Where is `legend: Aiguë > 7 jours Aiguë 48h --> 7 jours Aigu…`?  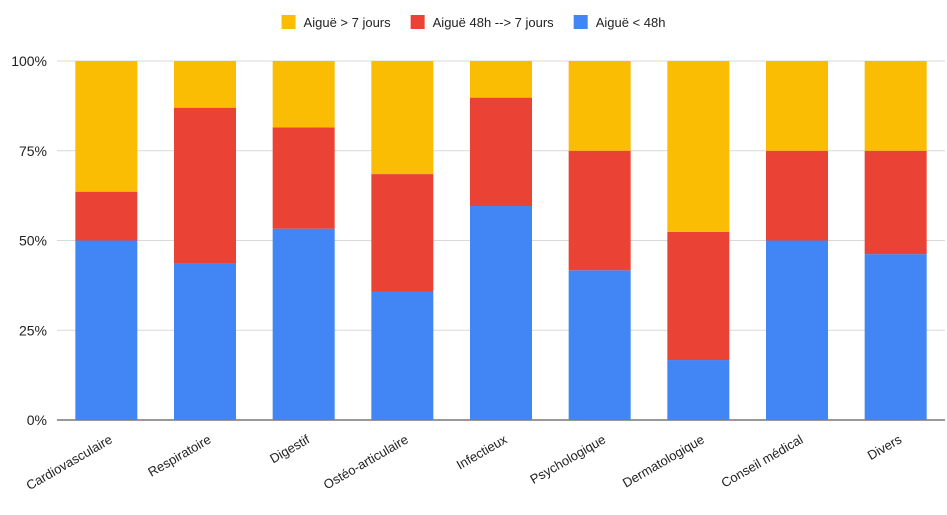 legend: Aiguë > 7 jours Aiguë 48h --> 7 jours Aigu… is located at coordinates (473, 22).